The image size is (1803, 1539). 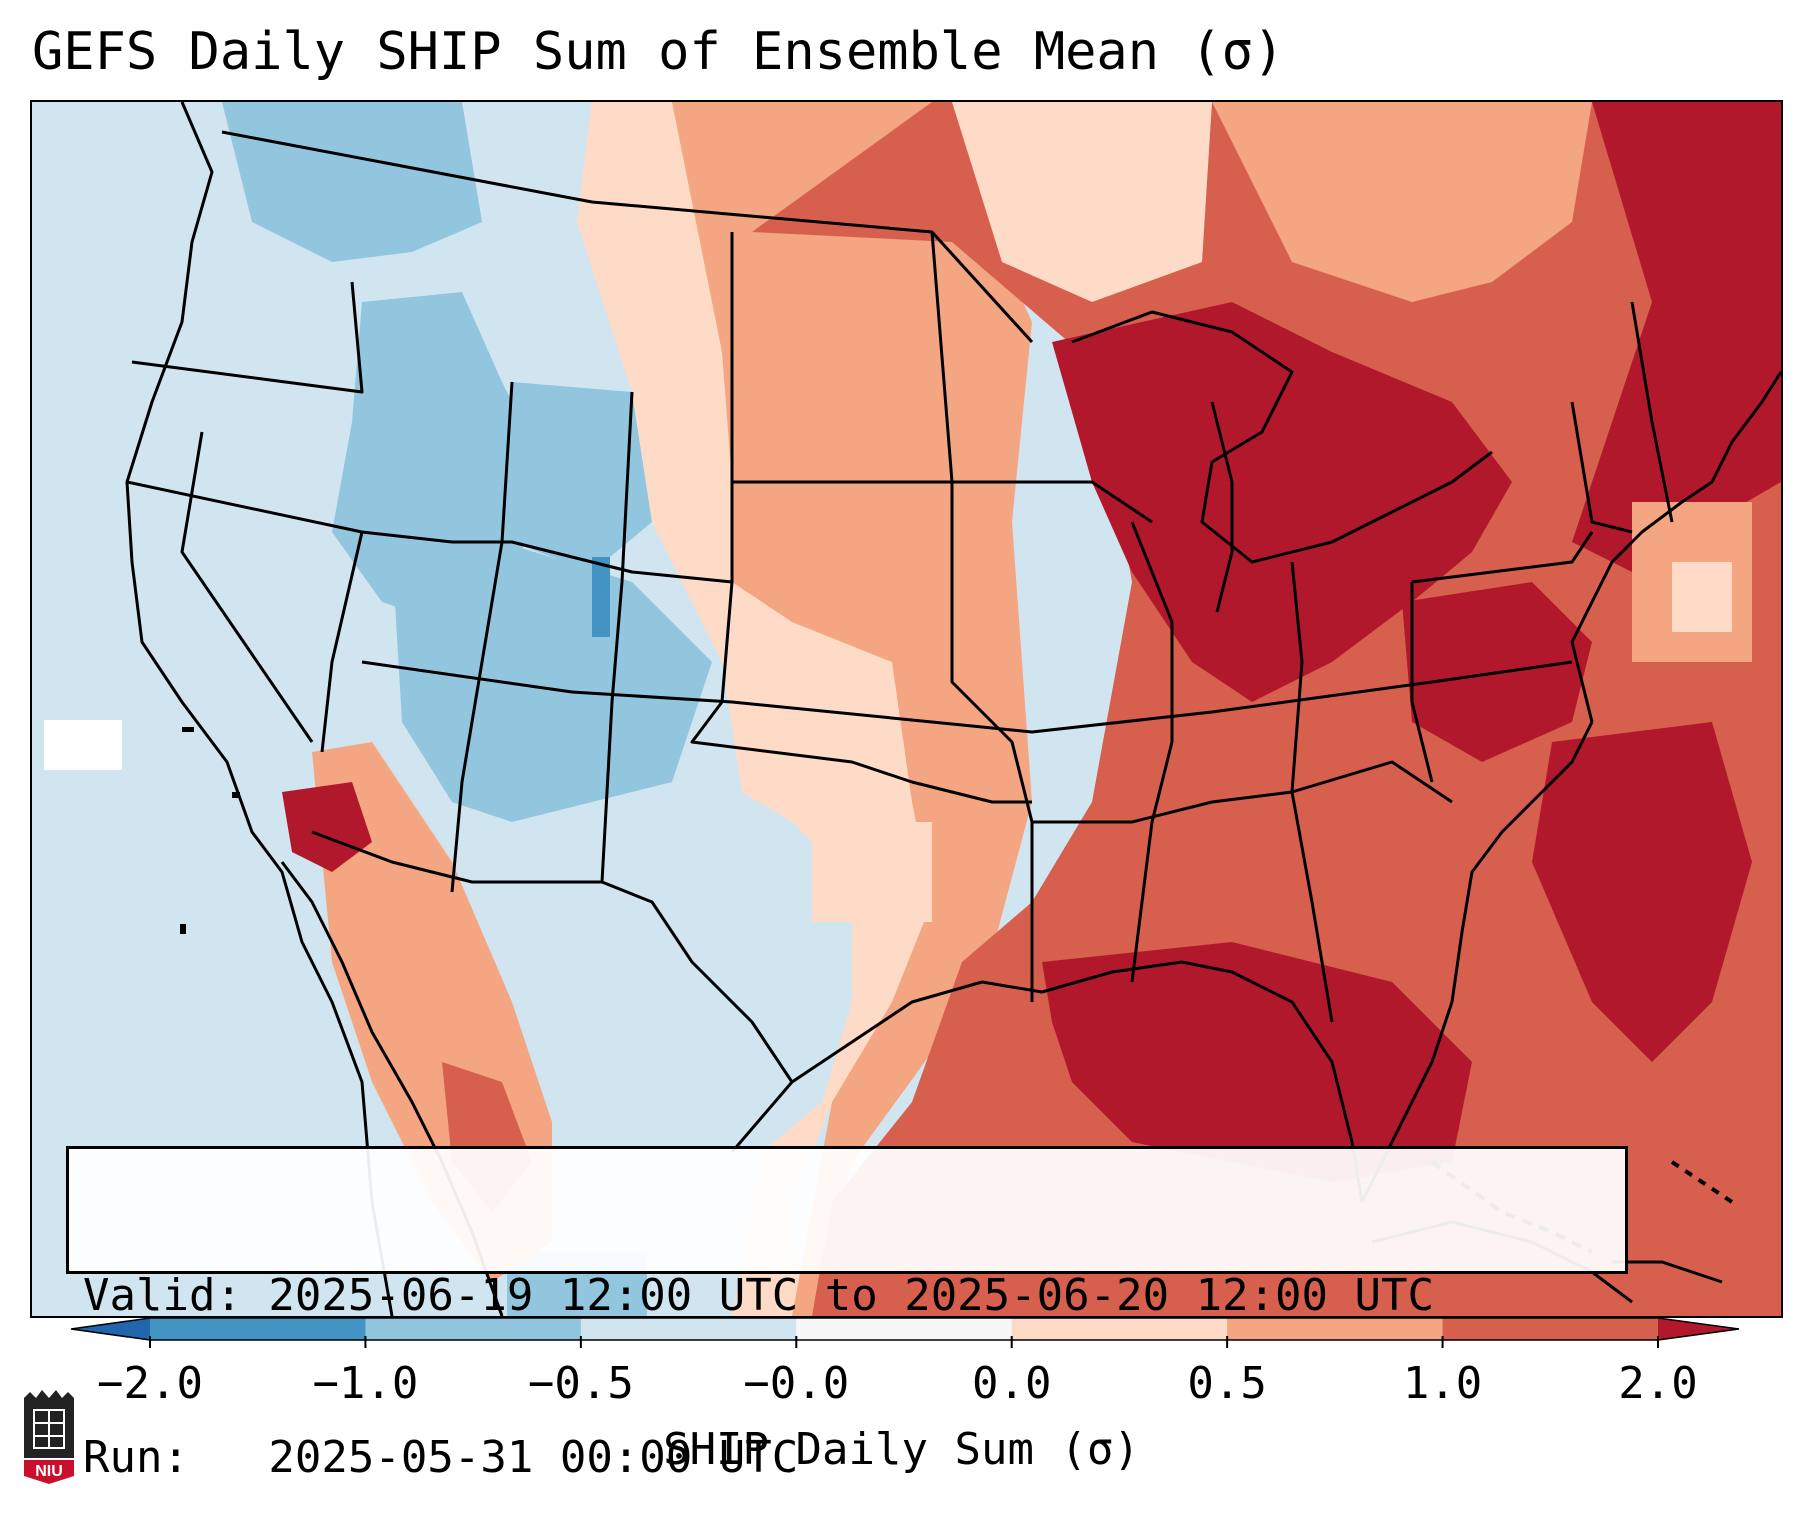 What do you see at coordinates (580, 1383) in the screenshot?
I see `colorbar-tick-label: −0.5` at bounding box center [580, 1383].